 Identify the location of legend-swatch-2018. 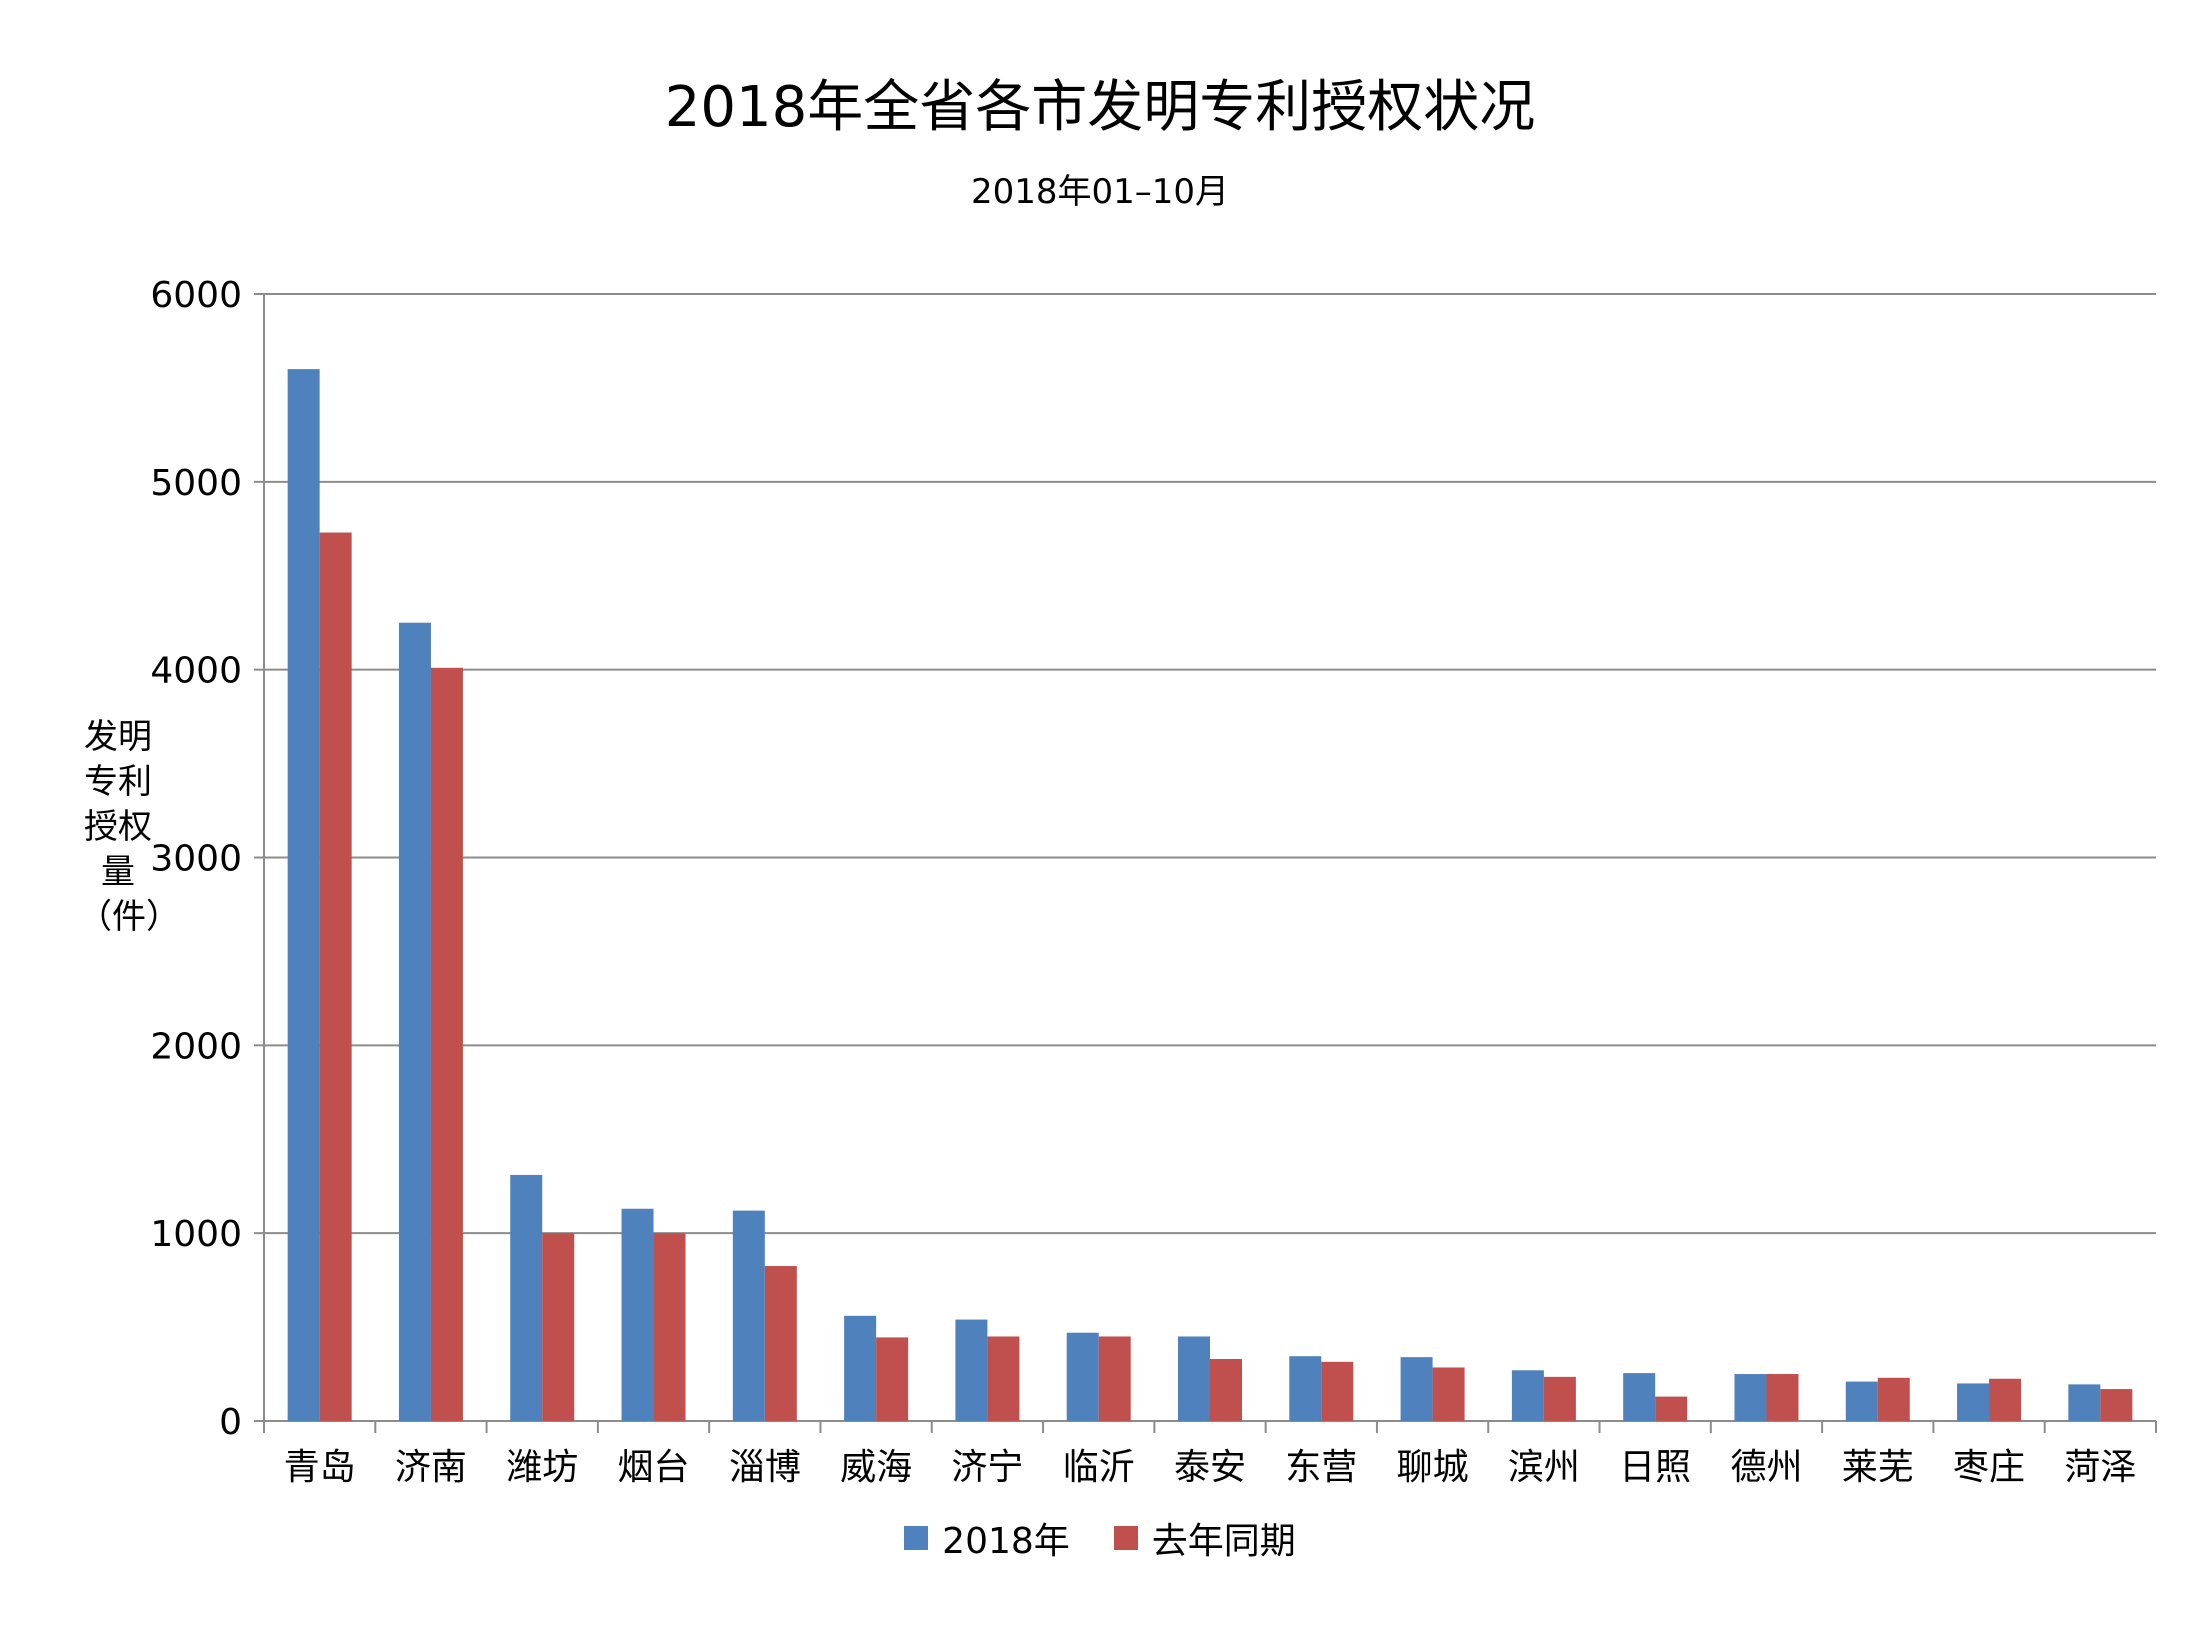
(916, 1538).